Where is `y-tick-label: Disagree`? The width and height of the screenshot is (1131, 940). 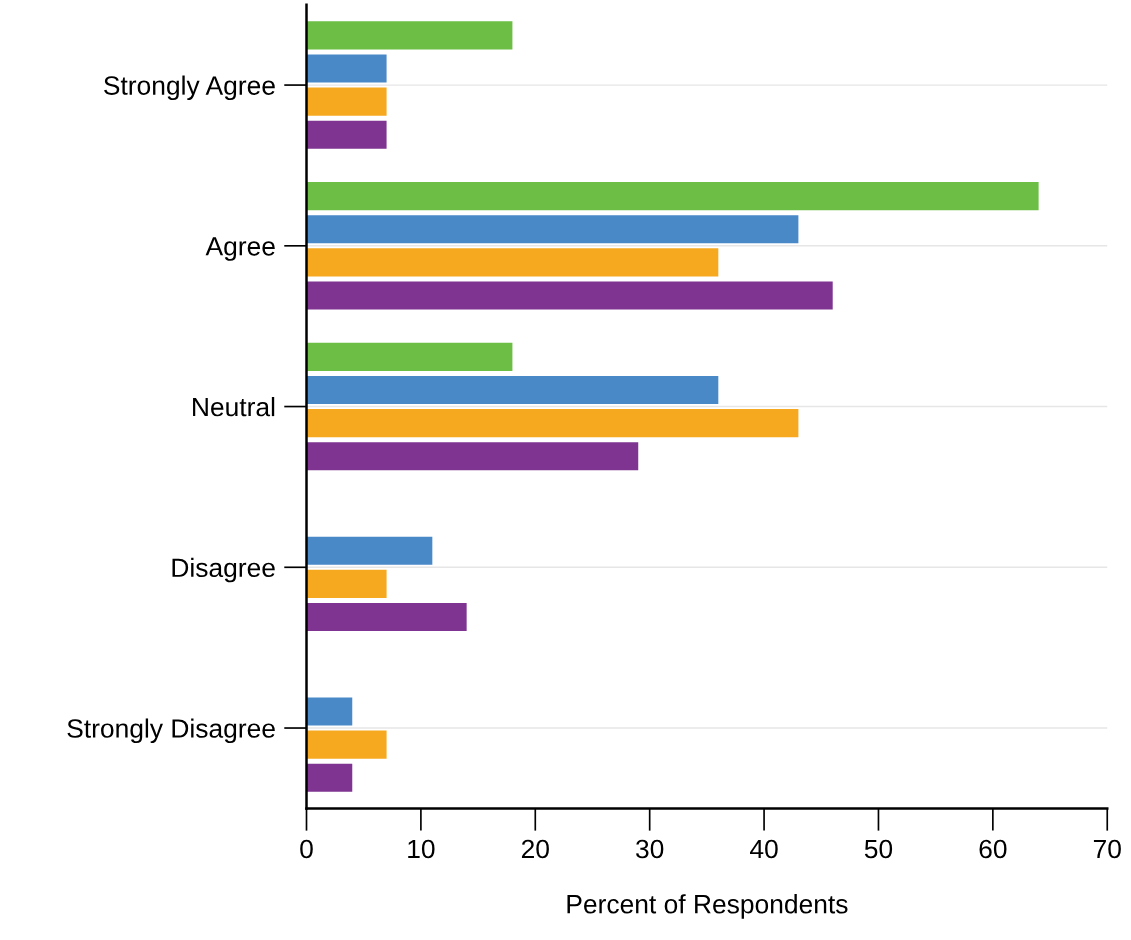
y-tick-label: Disagree is located at coordinates (223, 570).